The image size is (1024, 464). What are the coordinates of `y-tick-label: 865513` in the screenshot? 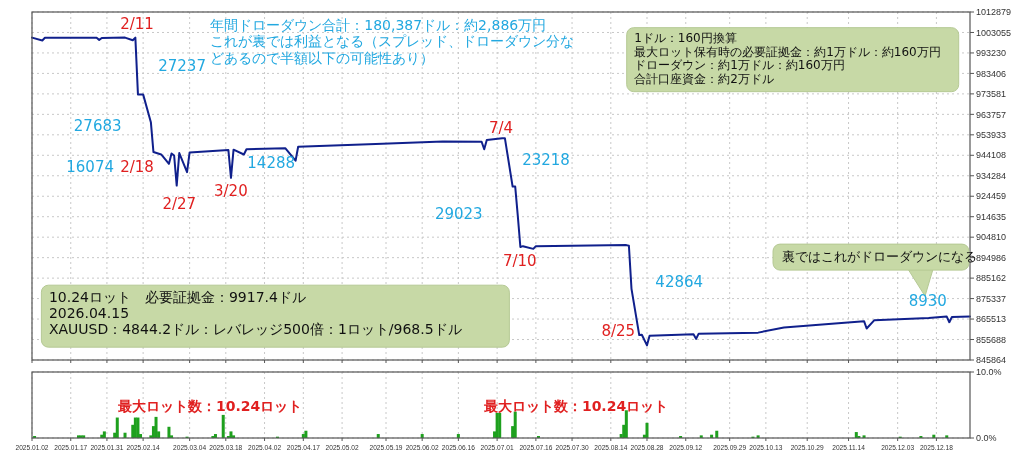 It's located at (991, 319).